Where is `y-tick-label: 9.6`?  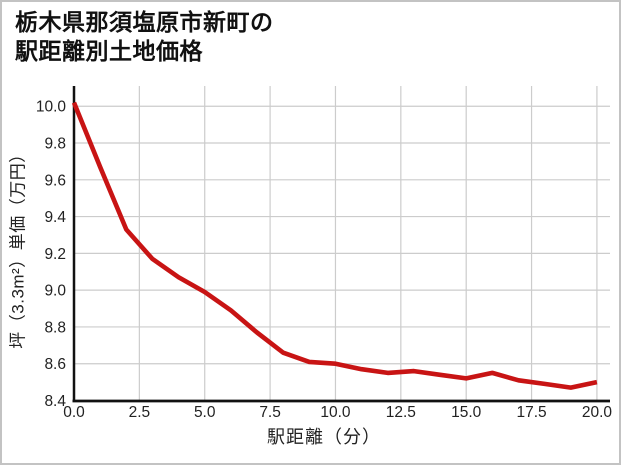 y-tick-label: 9.6 is located at coordinates (55, 180).